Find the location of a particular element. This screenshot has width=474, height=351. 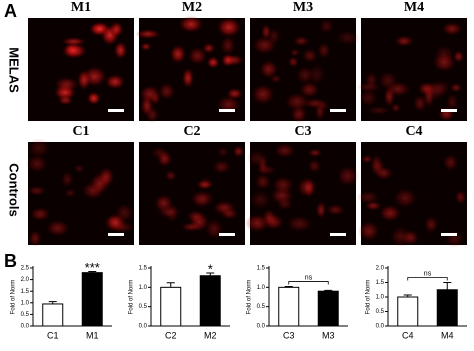

x-tick-label: C3 is located at coordinates (289, 335).